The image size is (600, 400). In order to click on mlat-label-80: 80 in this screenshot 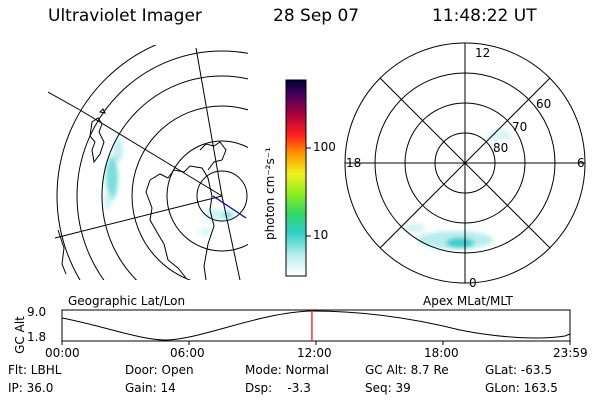, I will do `click(501, 148)`.